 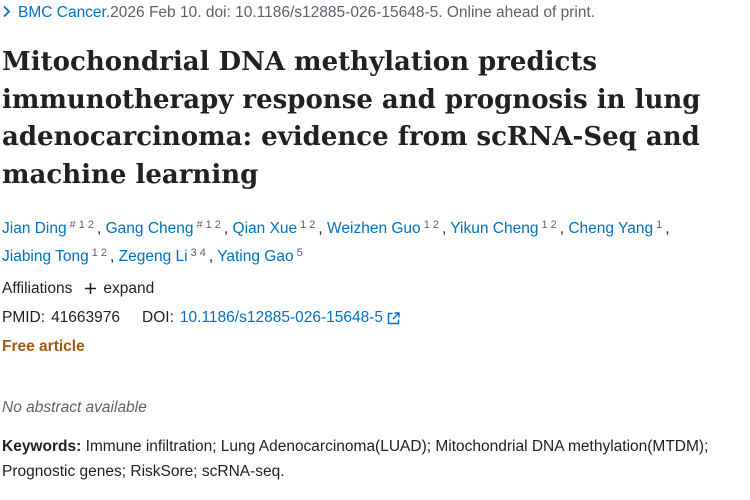 I want to click on author-item: Yating Gao 5, so click(x=261, y=256).